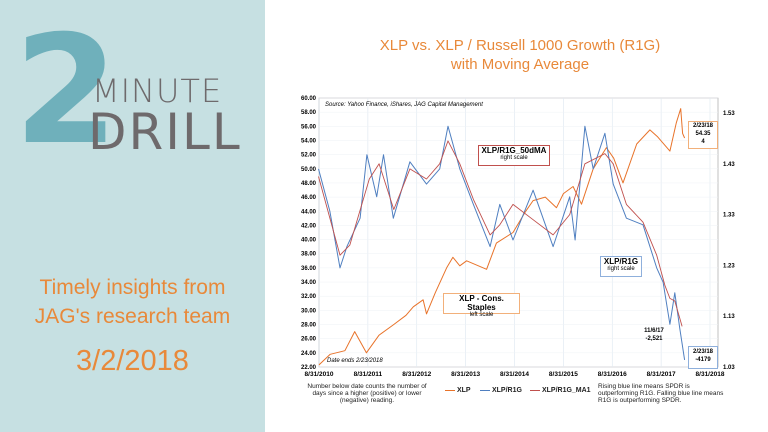  I want to click on date-ends-note: Date ends 2/23/2018, so click(355, 361).